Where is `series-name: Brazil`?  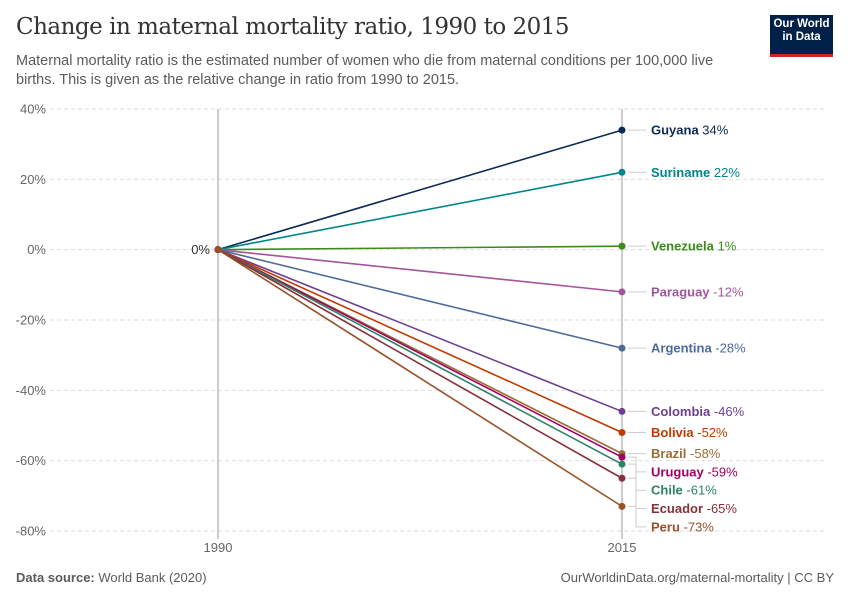 series-name: Brazil is located at coordinates (668, 453).